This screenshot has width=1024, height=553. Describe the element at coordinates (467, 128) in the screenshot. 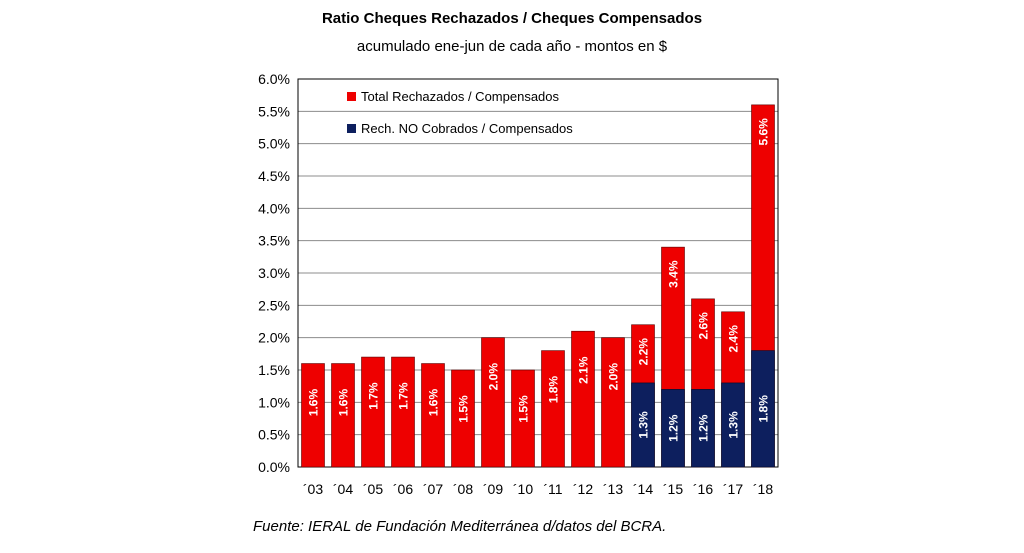

I see `legend-no-cobrados-label: Rech. NO Cobrados / Compensados` at that location.